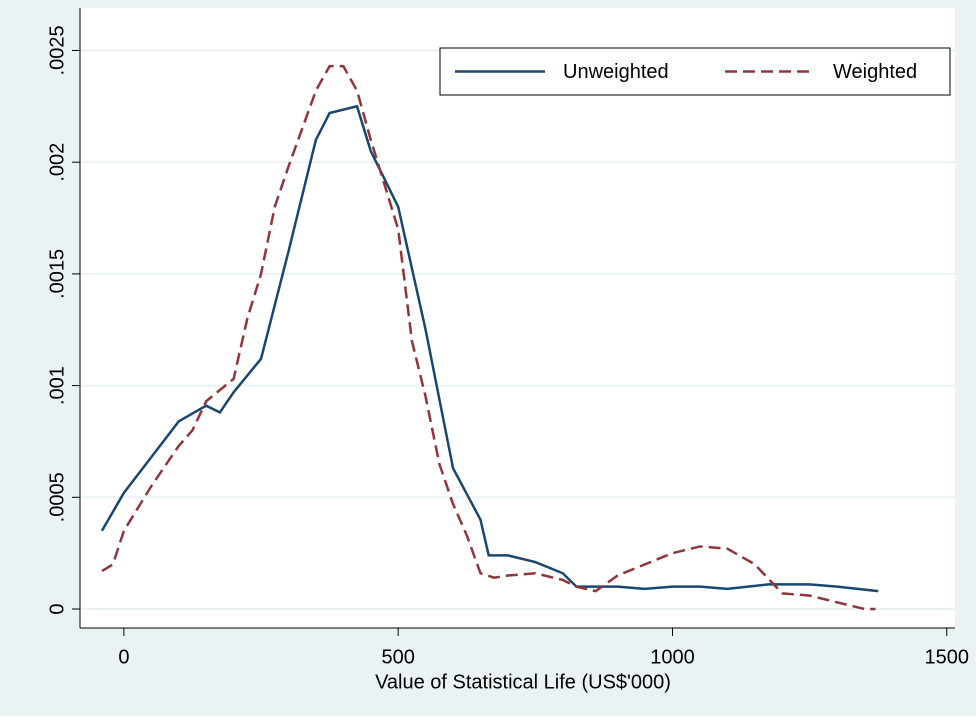 Image resolution: width=976 pixels, height=721 pixels. What do you see at coordinates (57, 162) in the screenshot?
I see `y-tick-label: .002` at bounding box center [57, 162].